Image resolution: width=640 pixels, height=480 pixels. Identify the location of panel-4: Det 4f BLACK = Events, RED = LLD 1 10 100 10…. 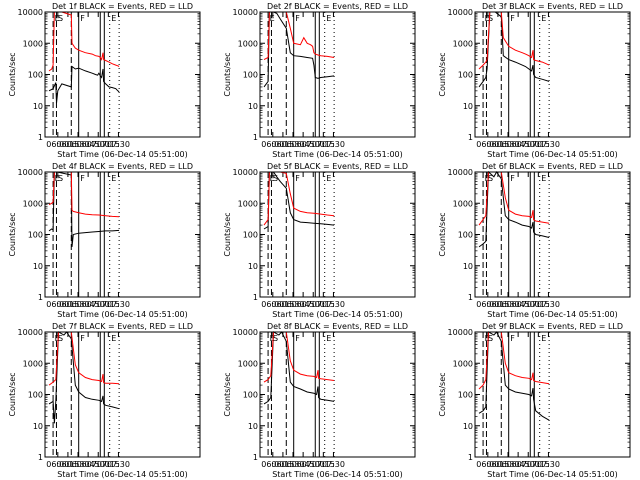
(104, 240).